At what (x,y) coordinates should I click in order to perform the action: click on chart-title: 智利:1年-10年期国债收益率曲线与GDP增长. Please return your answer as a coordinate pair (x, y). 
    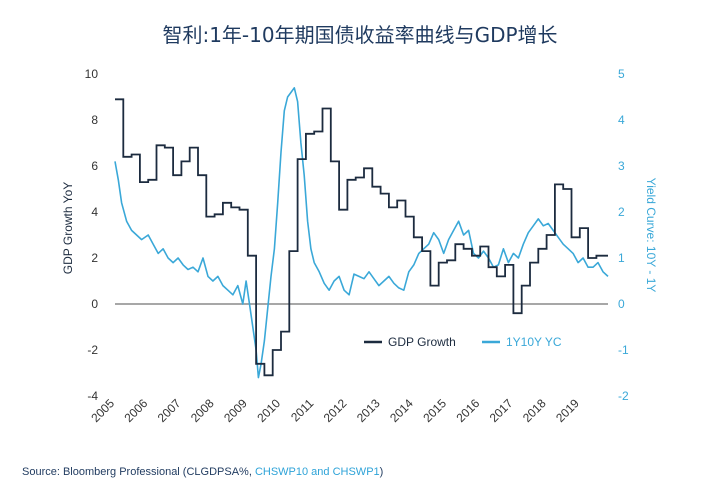
    Looking at the image, I should click on (359, 35).